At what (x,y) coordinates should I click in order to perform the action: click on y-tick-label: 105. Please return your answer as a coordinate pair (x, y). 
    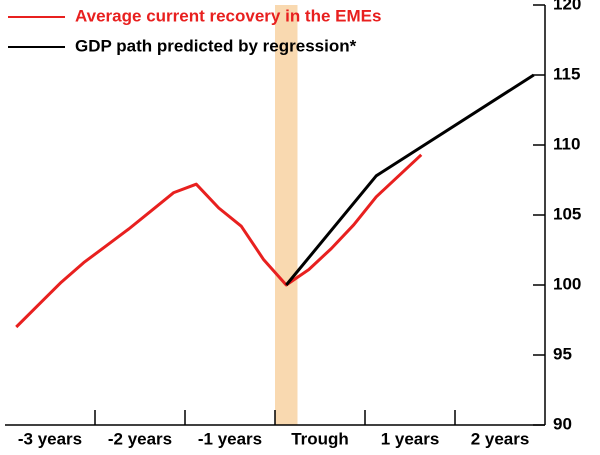
    Looking at the image, I should click on (567, 213).